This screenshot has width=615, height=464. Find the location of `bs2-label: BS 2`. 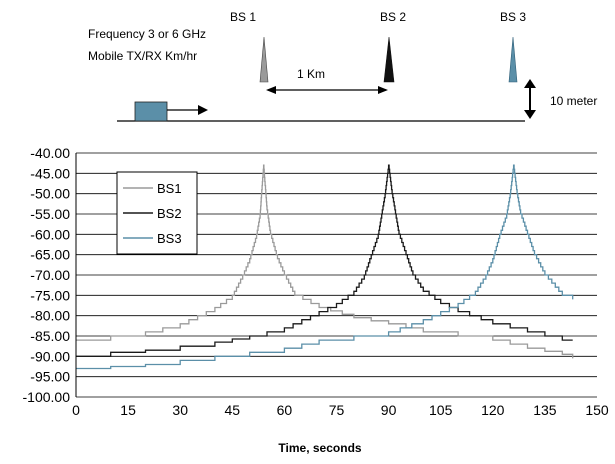

bs2-label: BS 2 is located at coordinates (393, 17).